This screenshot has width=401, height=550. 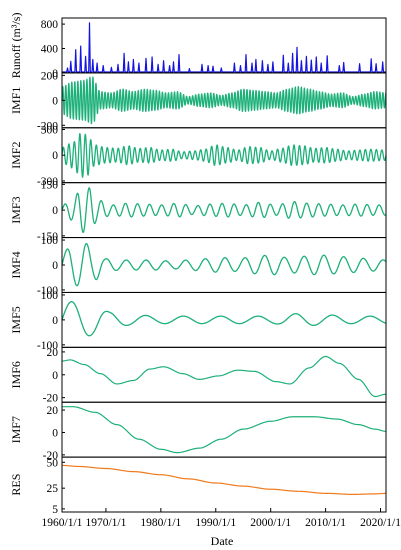 What do you see at coordinates (53, 411) in the screenshot?
I see `imf7-y-tick-label: 20` at bounding box center [53, 411].